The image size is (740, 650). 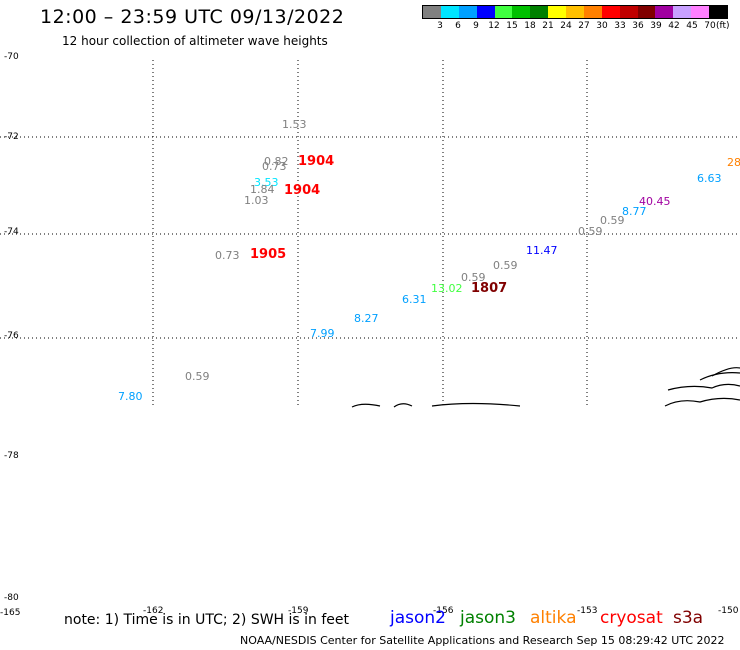 I want to click on legend-altika: altika, so click(x=553, y=618).